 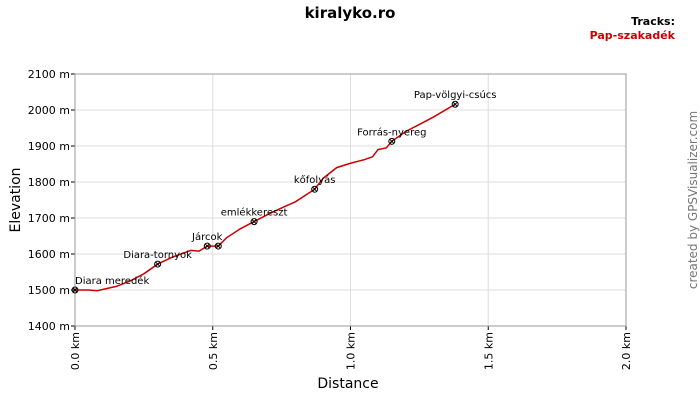 I want to click on y-tick-label: 1700 m, so click(x=49, y=218).